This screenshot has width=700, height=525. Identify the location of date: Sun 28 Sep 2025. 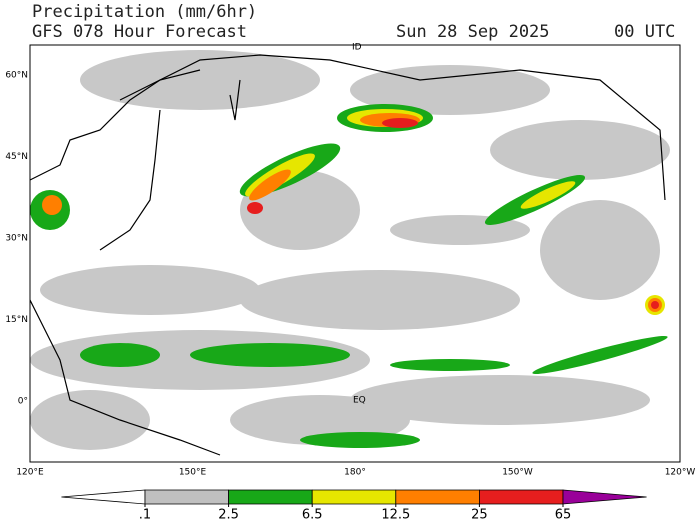
(473, 32).